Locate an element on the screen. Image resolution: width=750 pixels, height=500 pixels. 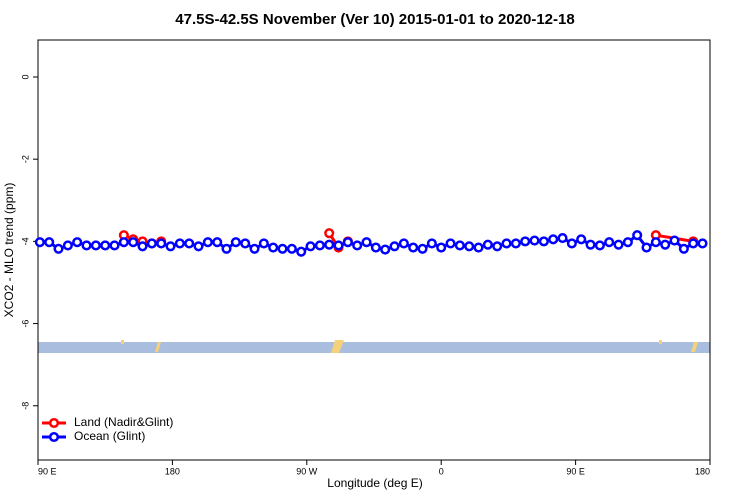
land-marks is located at coordinates (409, 346).